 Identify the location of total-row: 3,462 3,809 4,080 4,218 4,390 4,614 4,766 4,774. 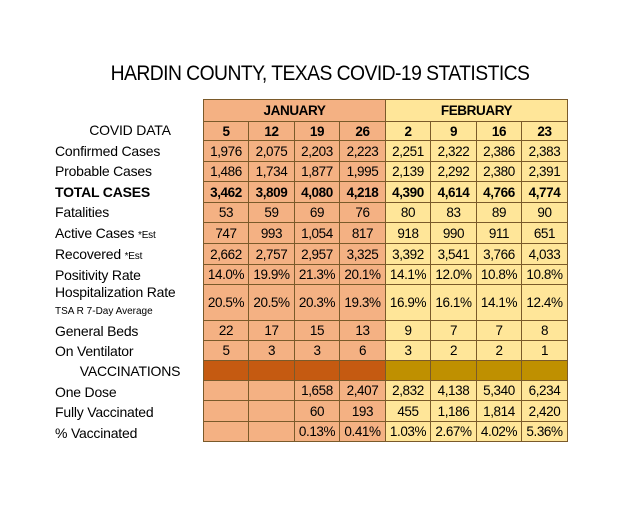
(385, 192).